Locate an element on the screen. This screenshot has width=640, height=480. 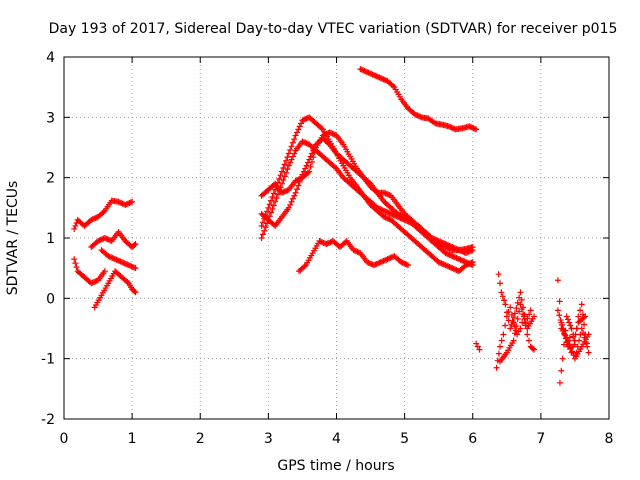
x-tick-label: 2 is located at coordinates (200, 439).